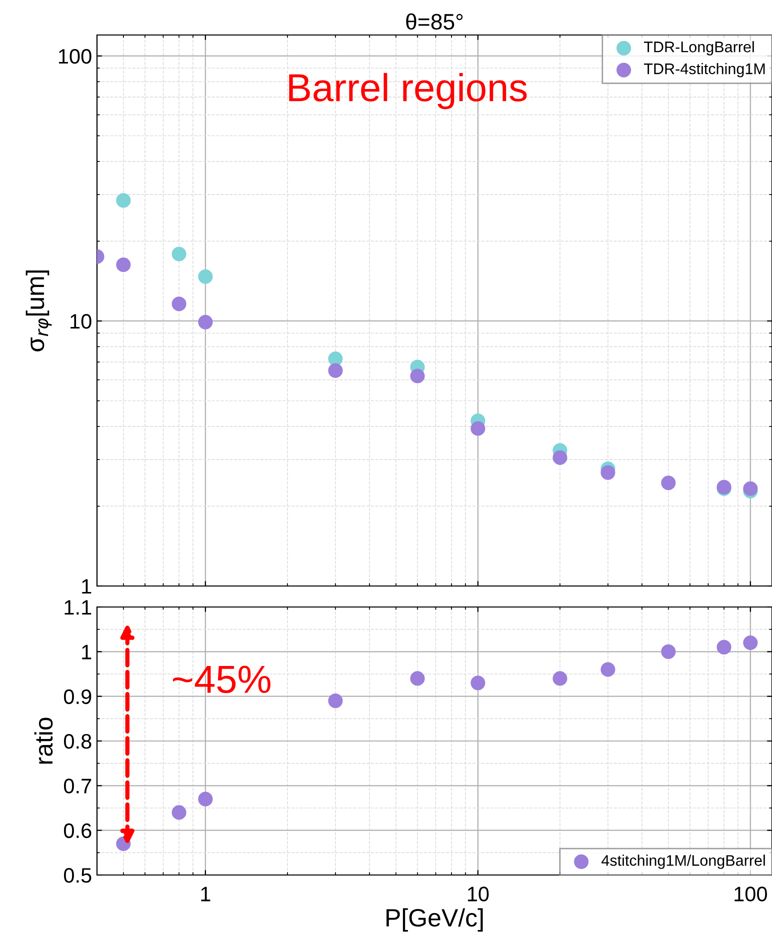 Image resolution: width=772 pixels, height=943 pixels. Describe the element at coordinates (81, 321) in the screenshot. I see `y-tick-label: 10` at that location.